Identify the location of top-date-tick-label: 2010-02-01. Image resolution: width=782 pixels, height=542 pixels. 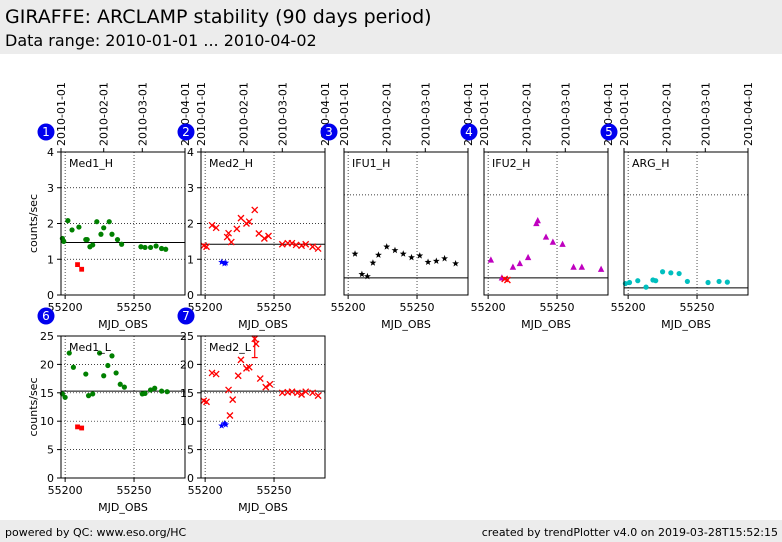
(244, 114).